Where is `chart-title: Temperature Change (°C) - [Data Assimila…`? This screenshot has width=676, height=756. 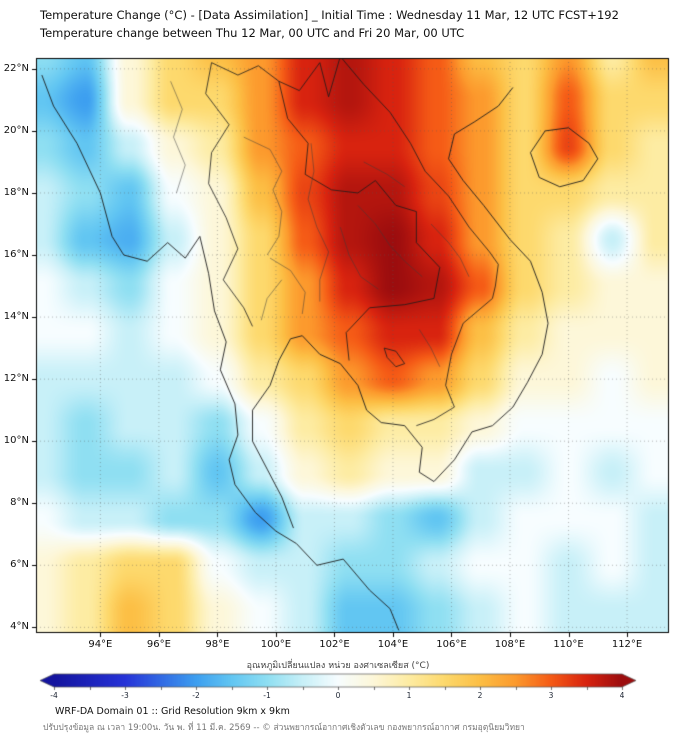 chart-title: Temperature Change (°C) - [Data Assimila… is located at coordinates (329, 15).